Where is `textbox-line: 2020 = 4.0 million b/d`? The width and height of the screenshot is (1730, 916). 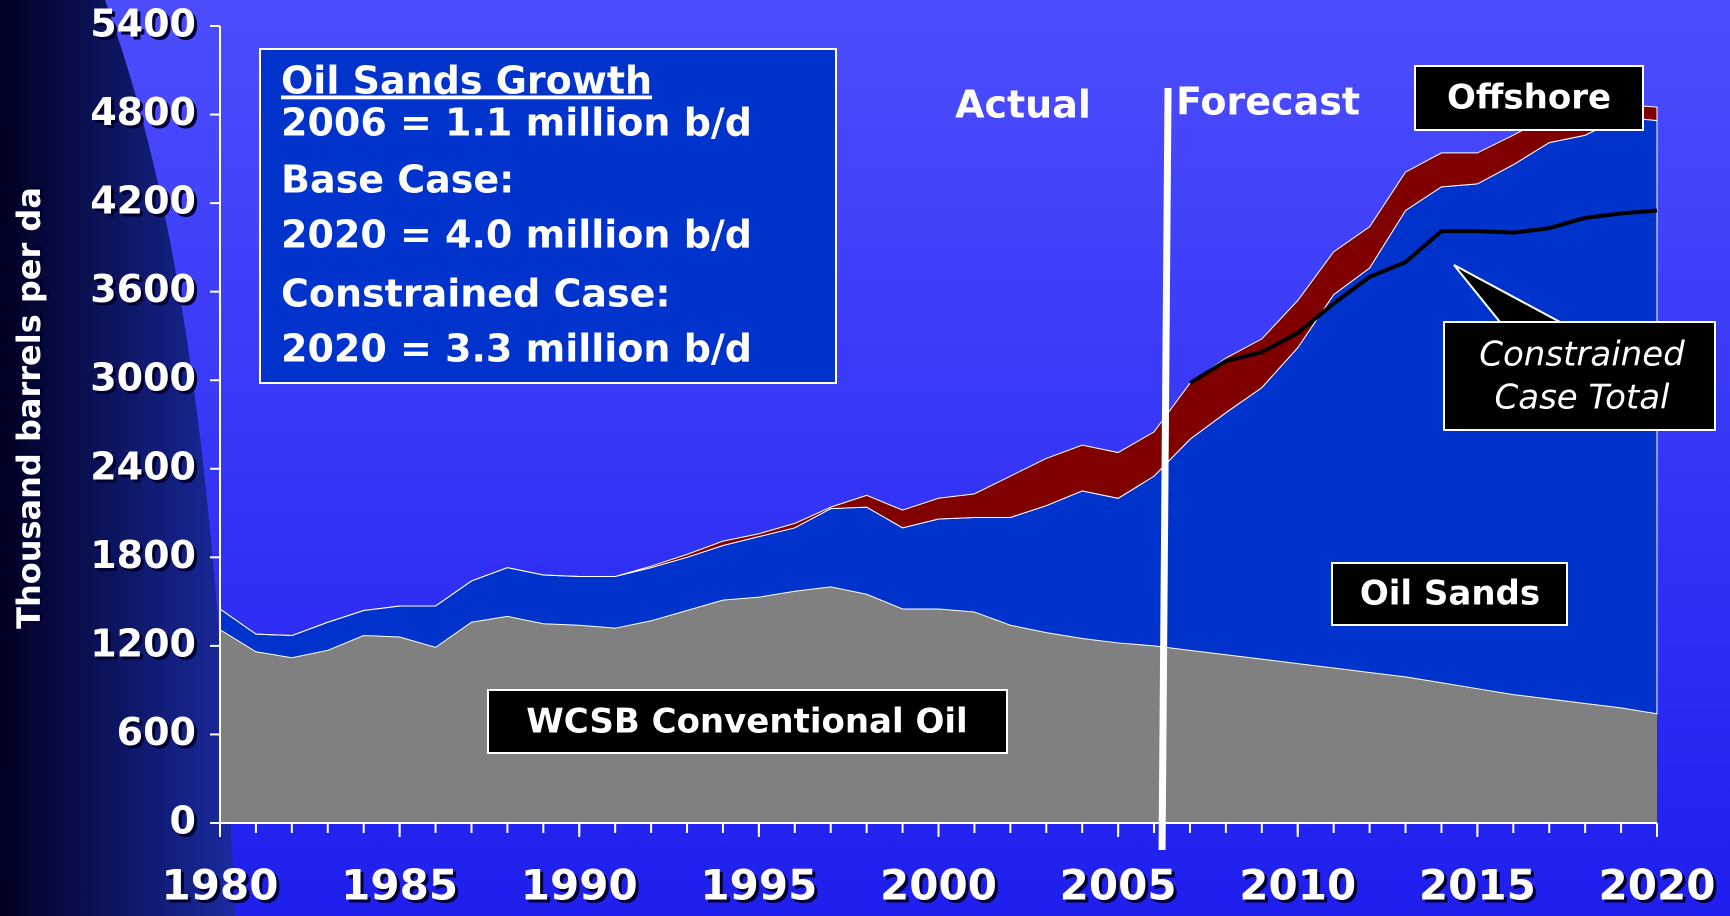
textbox-line: 2020 = 4.0 million b/d is located at coordinates (516, 235).